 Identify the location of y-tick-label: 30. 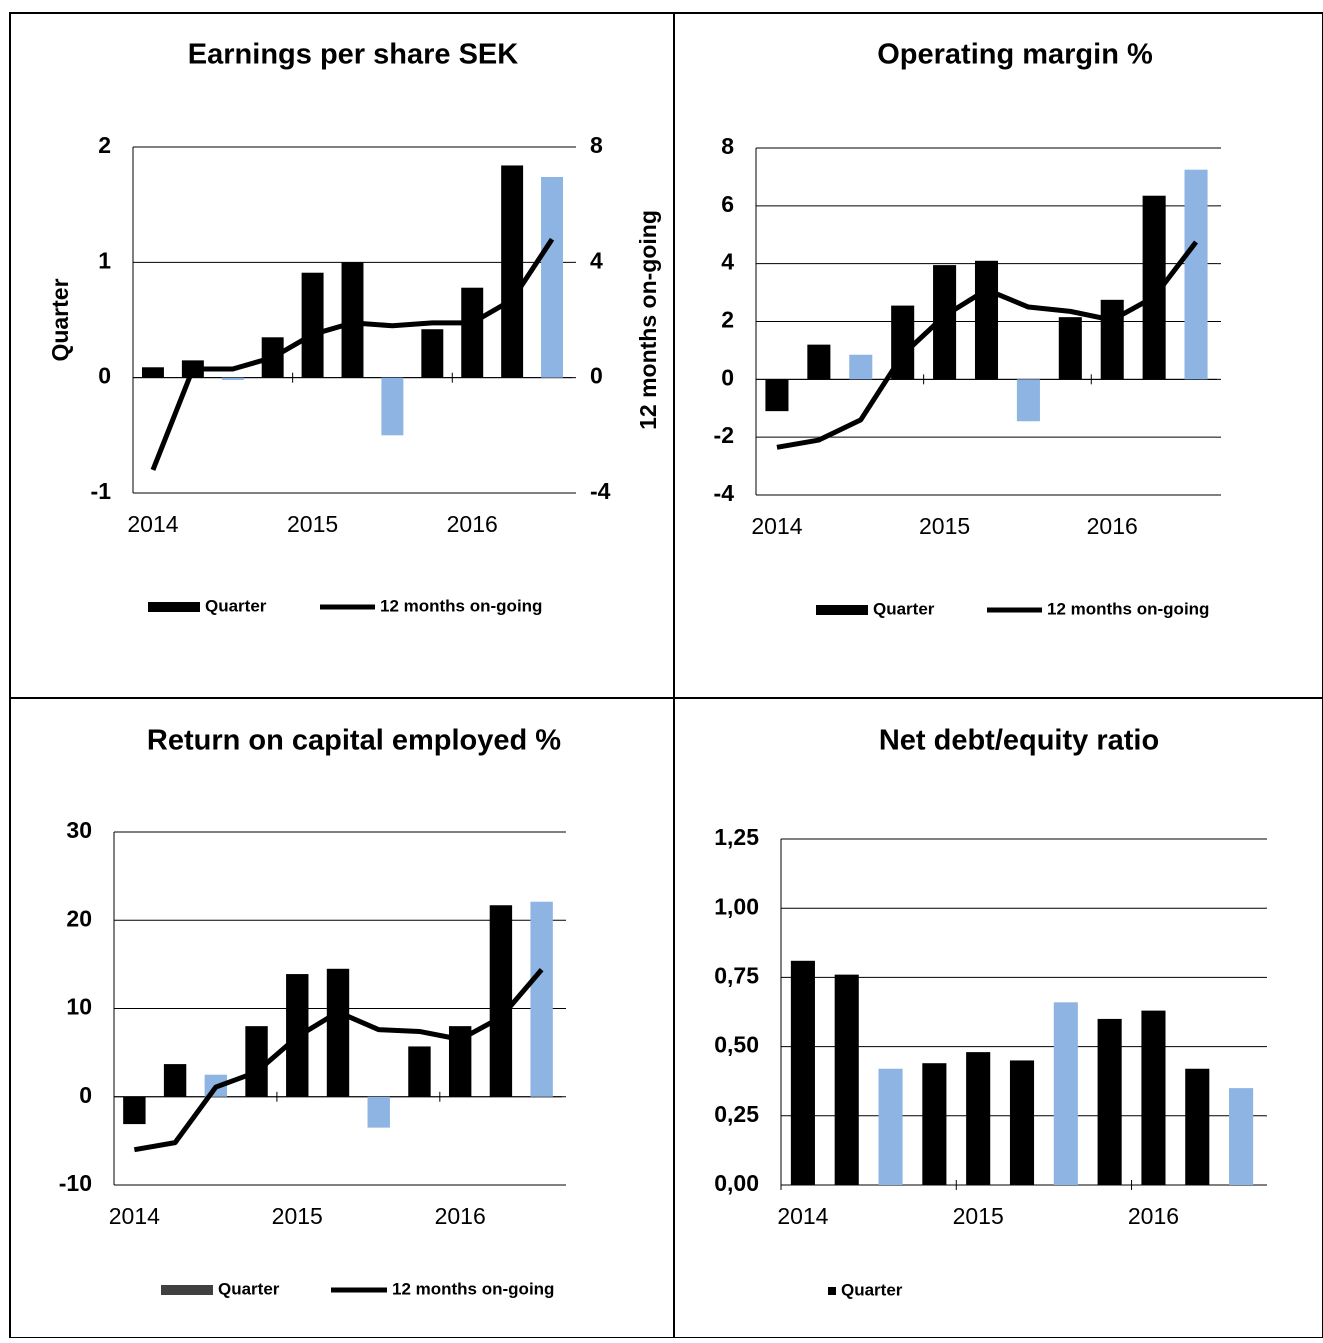
(79, 830).